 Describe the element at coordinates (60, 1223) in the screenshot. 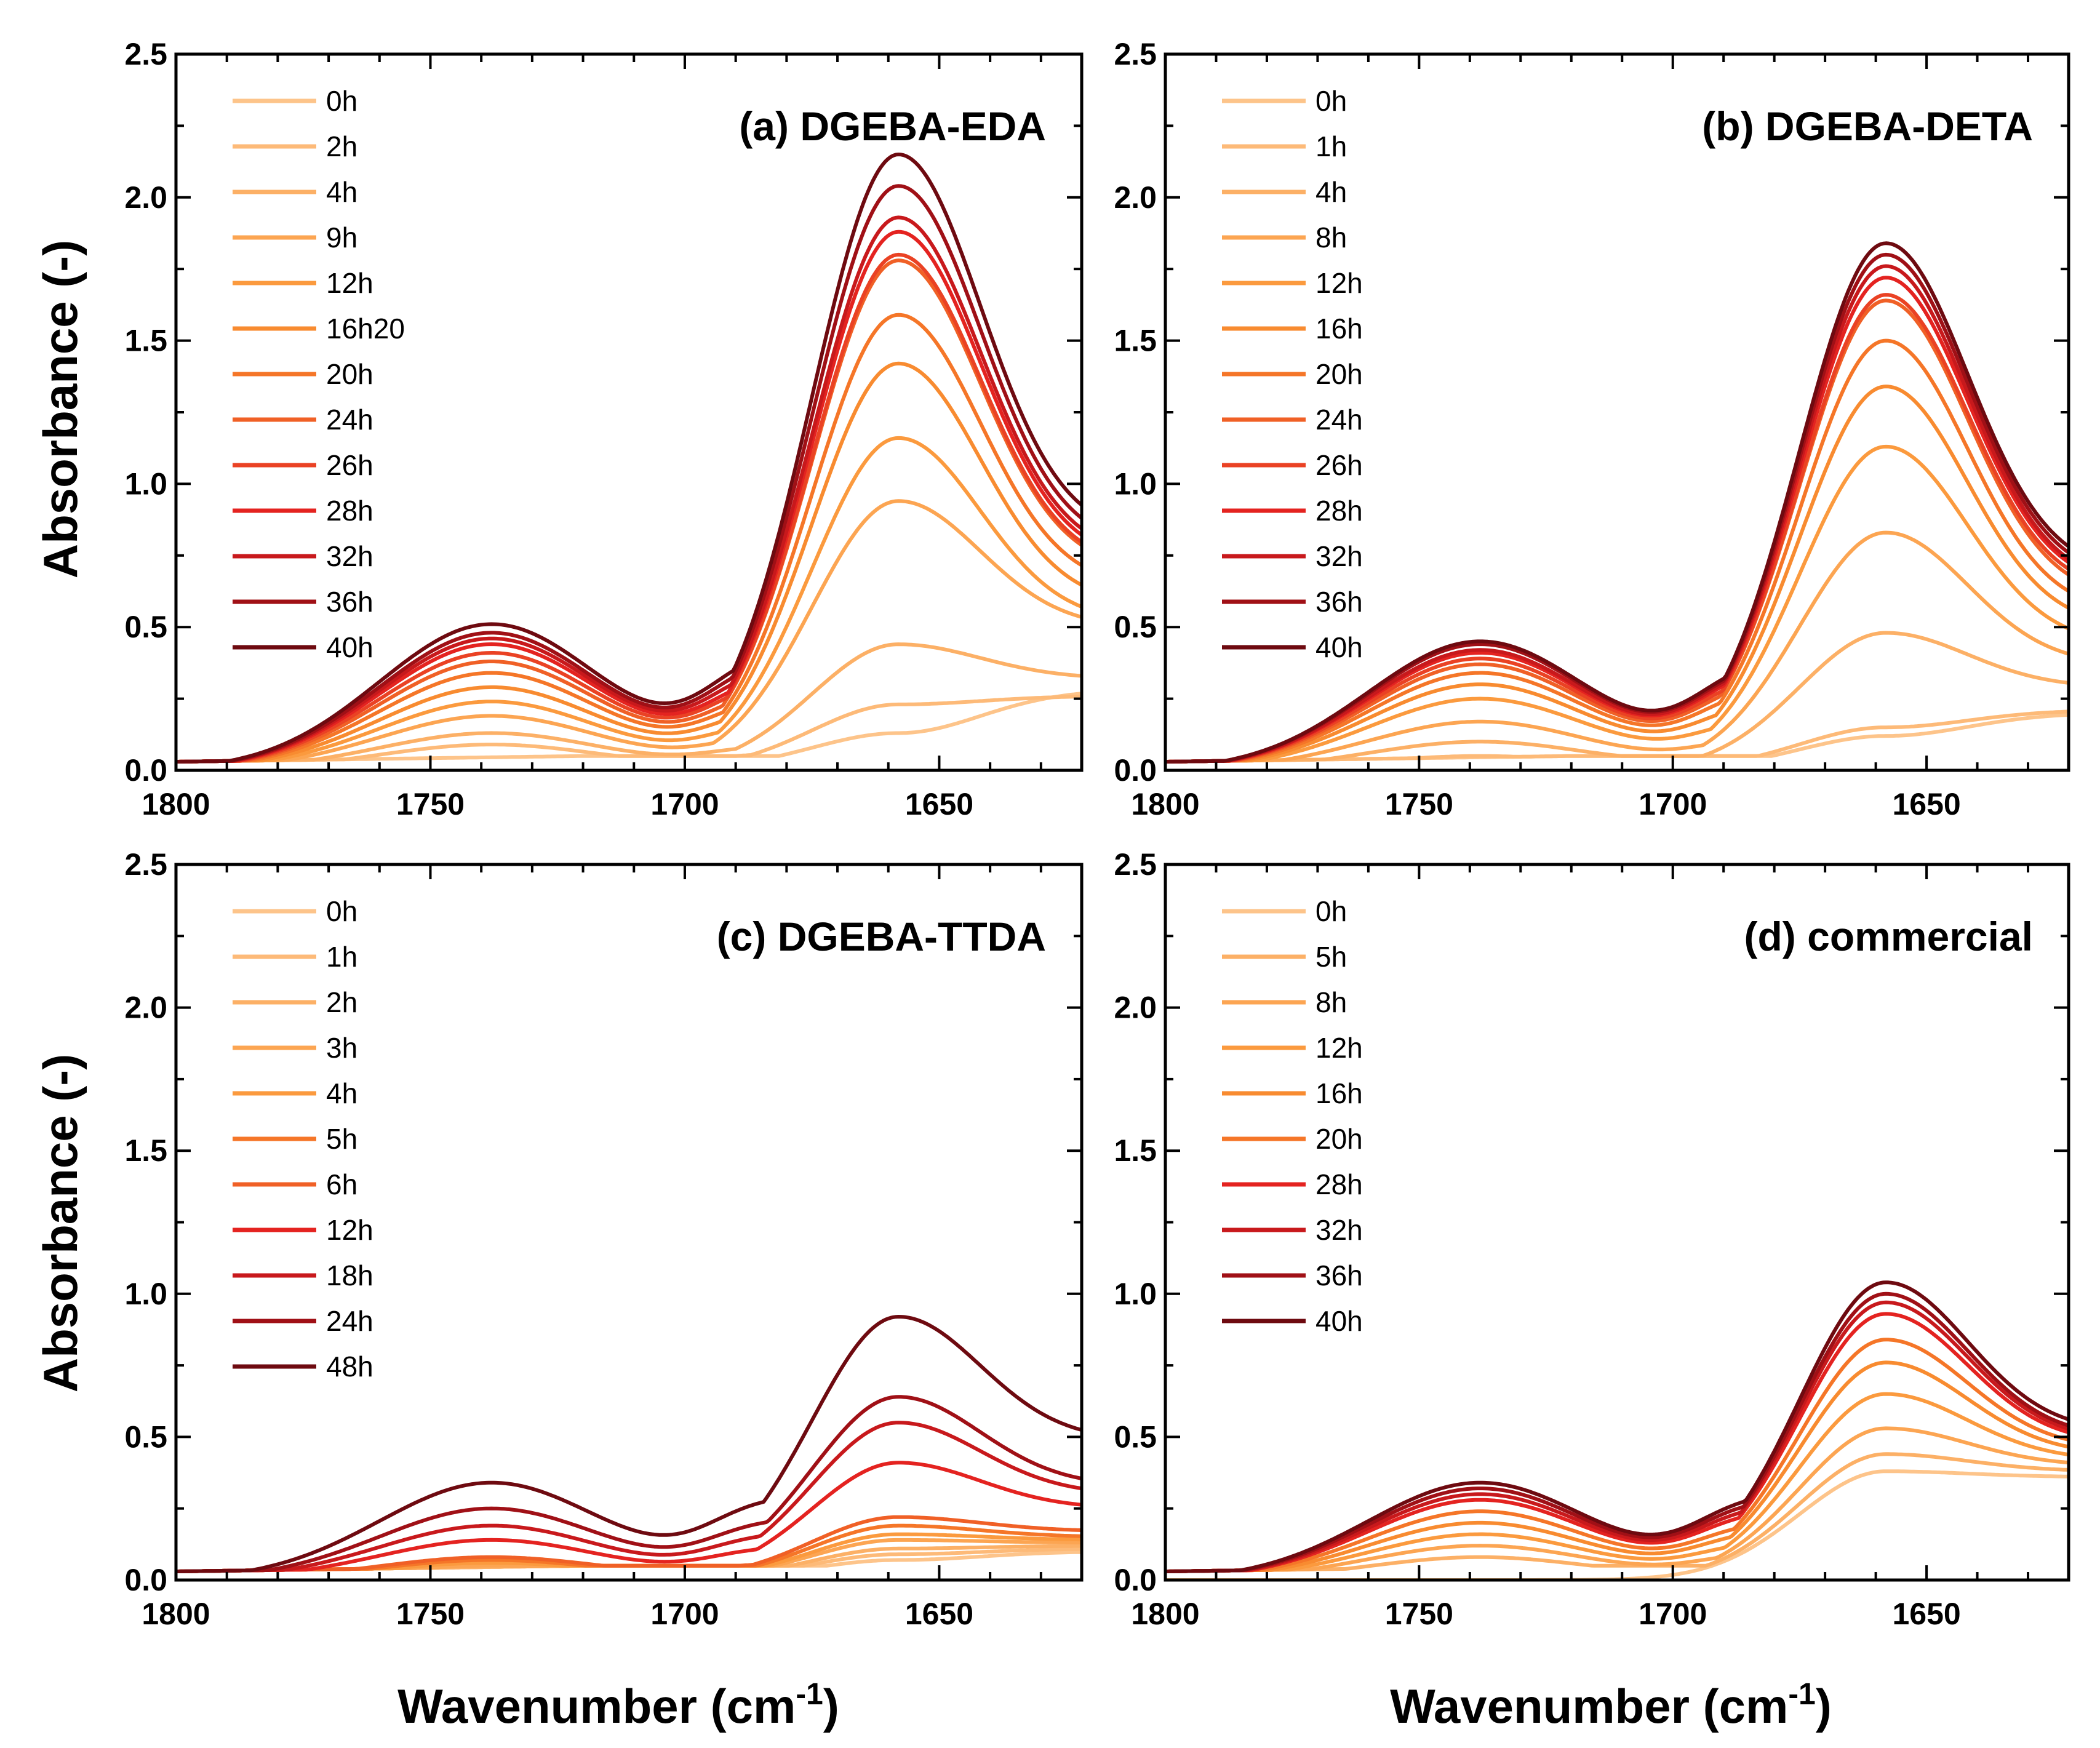

I see `y-axis-title-bottom: Absorbance (-)` at that location.